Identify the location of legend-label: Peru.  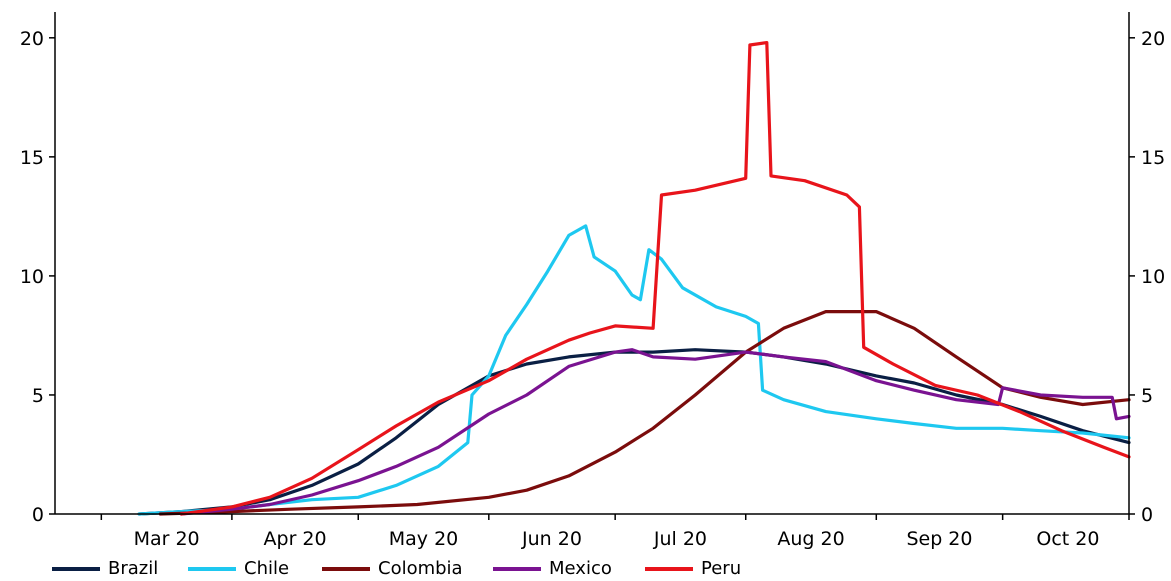
(721, 568).